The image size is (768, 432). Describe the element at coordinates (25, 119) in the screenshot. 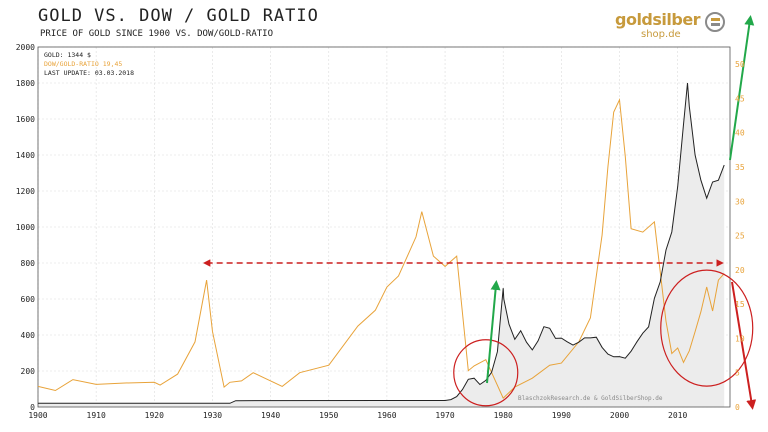

I see `tick-label-y-left: 1600` at that location.